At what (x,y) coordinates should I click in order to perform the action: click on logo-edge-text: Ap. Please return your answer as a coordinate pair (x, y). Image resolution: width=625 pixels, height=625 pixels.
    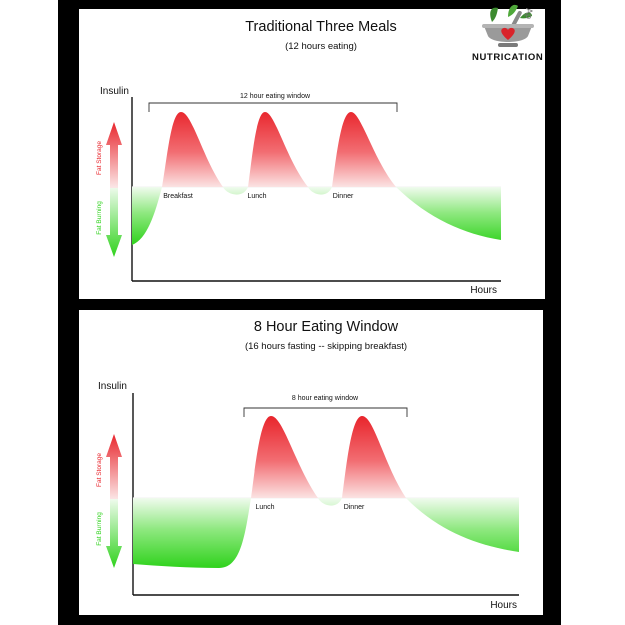
    Looking at the image, I should click on (529, 14).